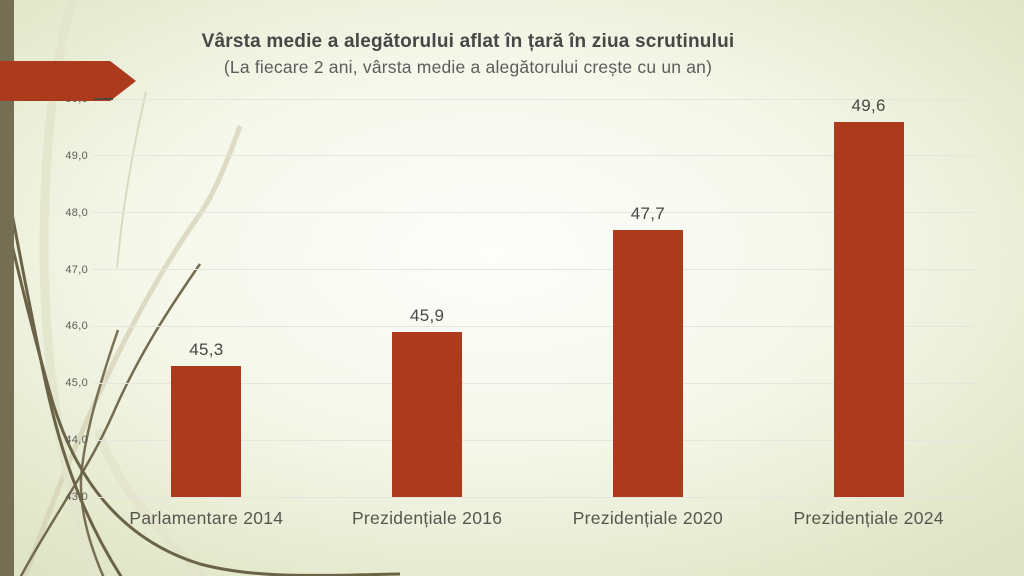  What do you see at coordinates (427, 414) in the screenshot?
I see `bar-prezidentiale-2016` at bounding box center [427, 414].